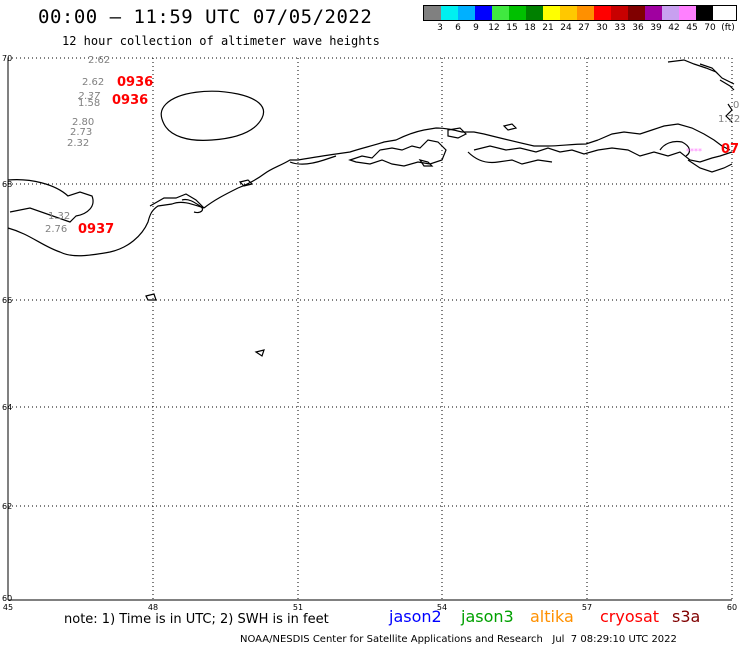  Describe the element at coordinates (494, 28) in the screenshot. I see `scale-label: 12` at that location.